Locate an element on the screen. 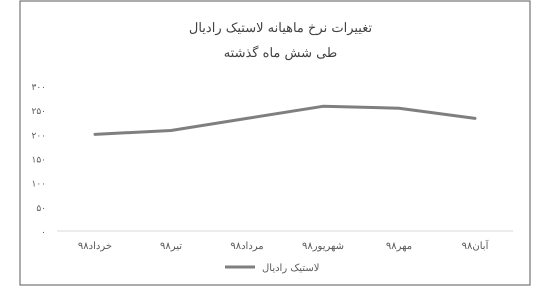 This screenshot has height=307, width=541. y-tick-label: ۲۰۰ is located at coordinates (38, 136).